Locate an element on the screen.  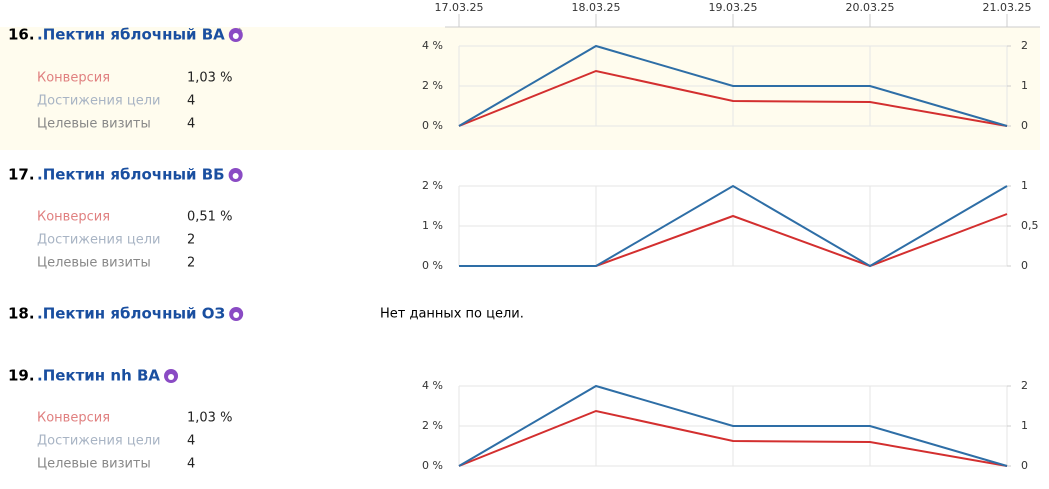
y2-tick-label: 0,5 is located at coordinates (1030, 225).